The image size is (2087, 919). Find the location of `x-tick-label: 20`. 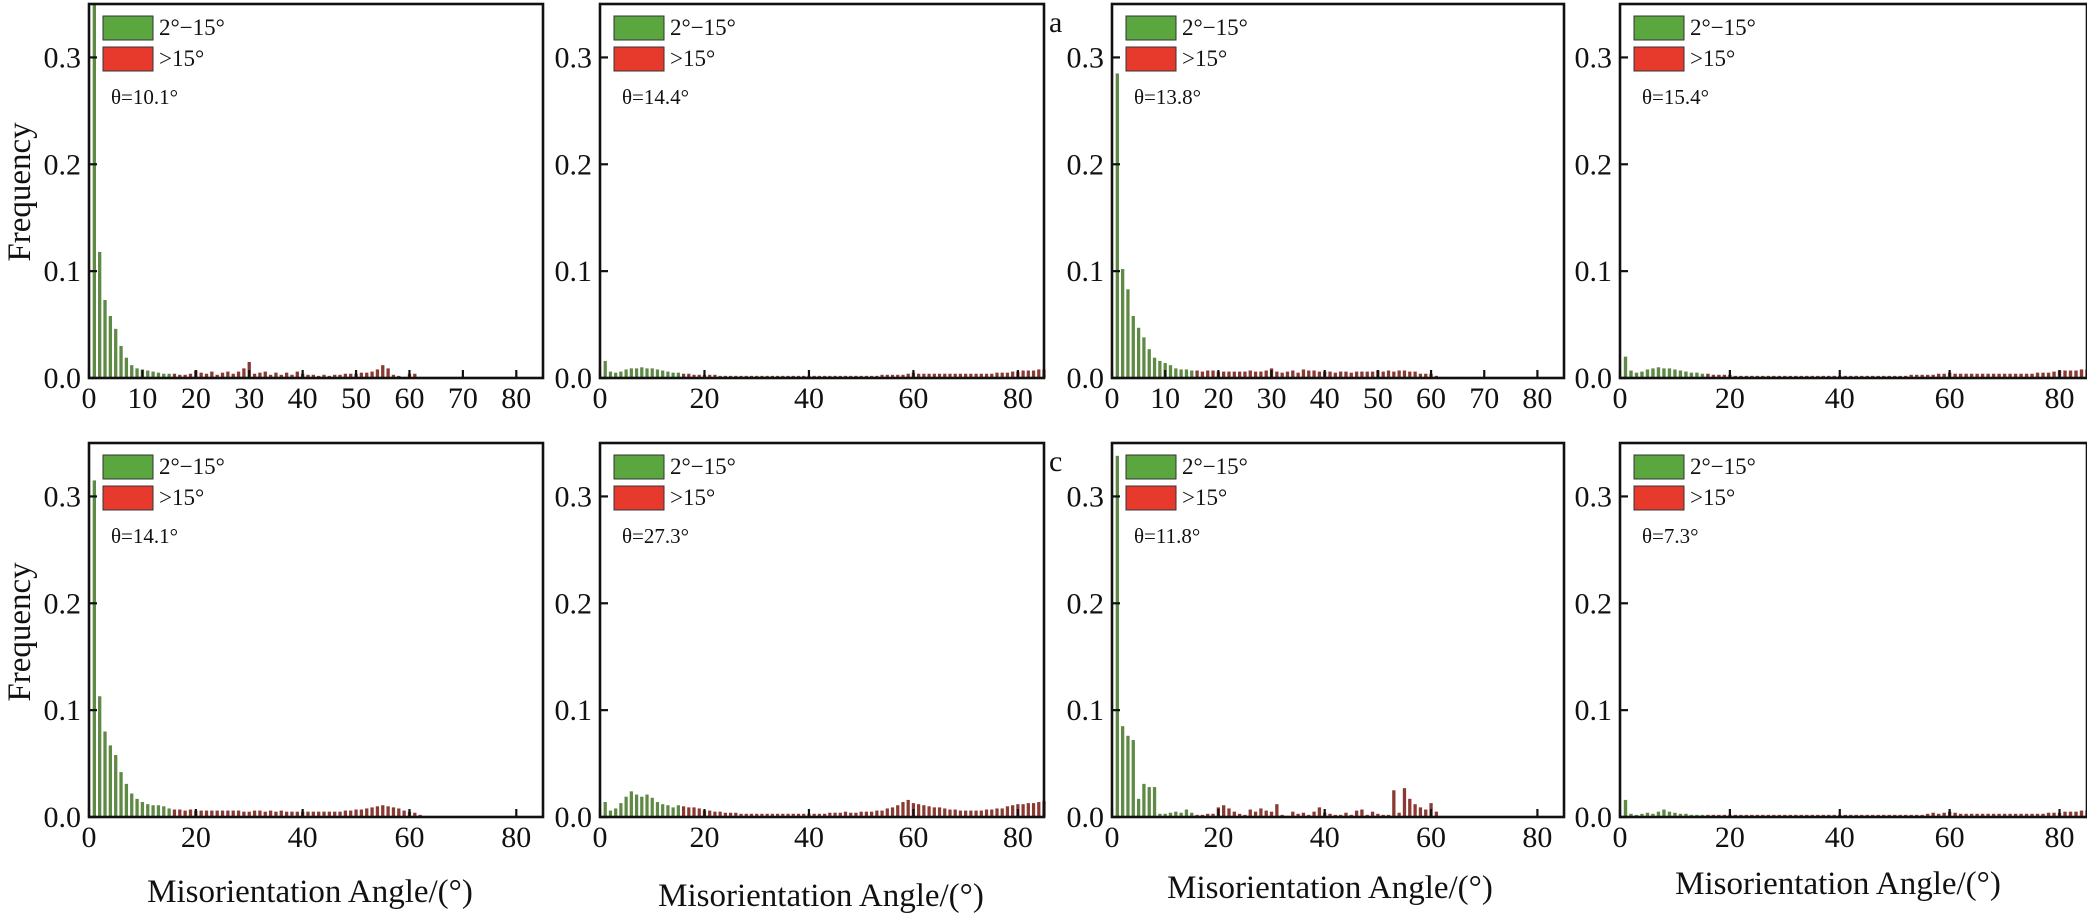

x-tick-label: 20 is located at coordinates (1218, 837).